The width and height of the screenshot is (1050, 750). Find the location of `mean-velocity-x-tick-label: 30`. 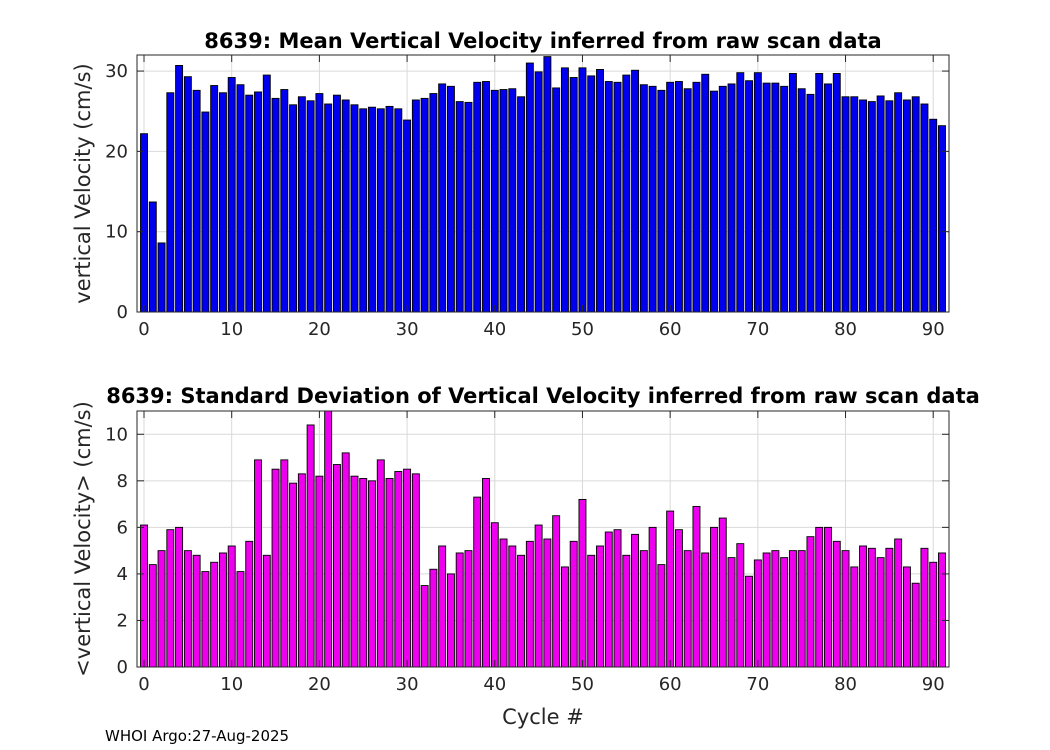

mean-velocity-x-tick-label: 30 is located at coordinates (407, 329).